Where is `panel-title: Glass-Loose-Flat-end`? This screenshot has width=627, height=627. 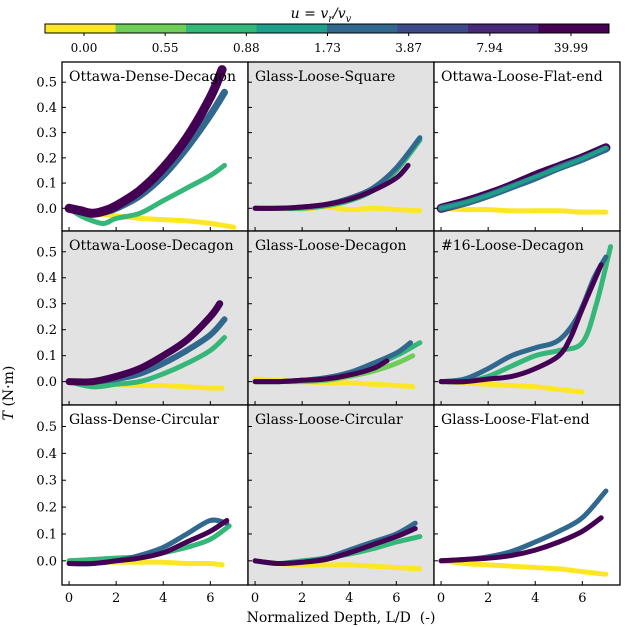 panel-title: Glass-Loose-Flat-end is located at coordinates (515, 420).